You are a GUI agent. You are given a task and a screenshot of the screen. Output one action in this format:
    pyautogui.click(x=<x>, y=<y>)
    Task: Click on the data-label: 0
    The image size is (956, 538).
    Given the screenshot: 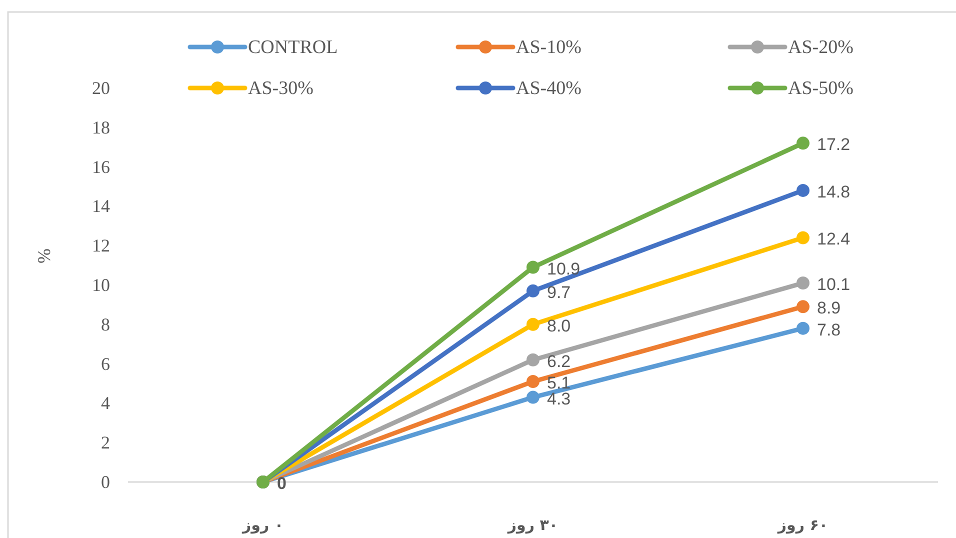 What is the action you would take?
    pyautogui.click(x=281, y=483)
    